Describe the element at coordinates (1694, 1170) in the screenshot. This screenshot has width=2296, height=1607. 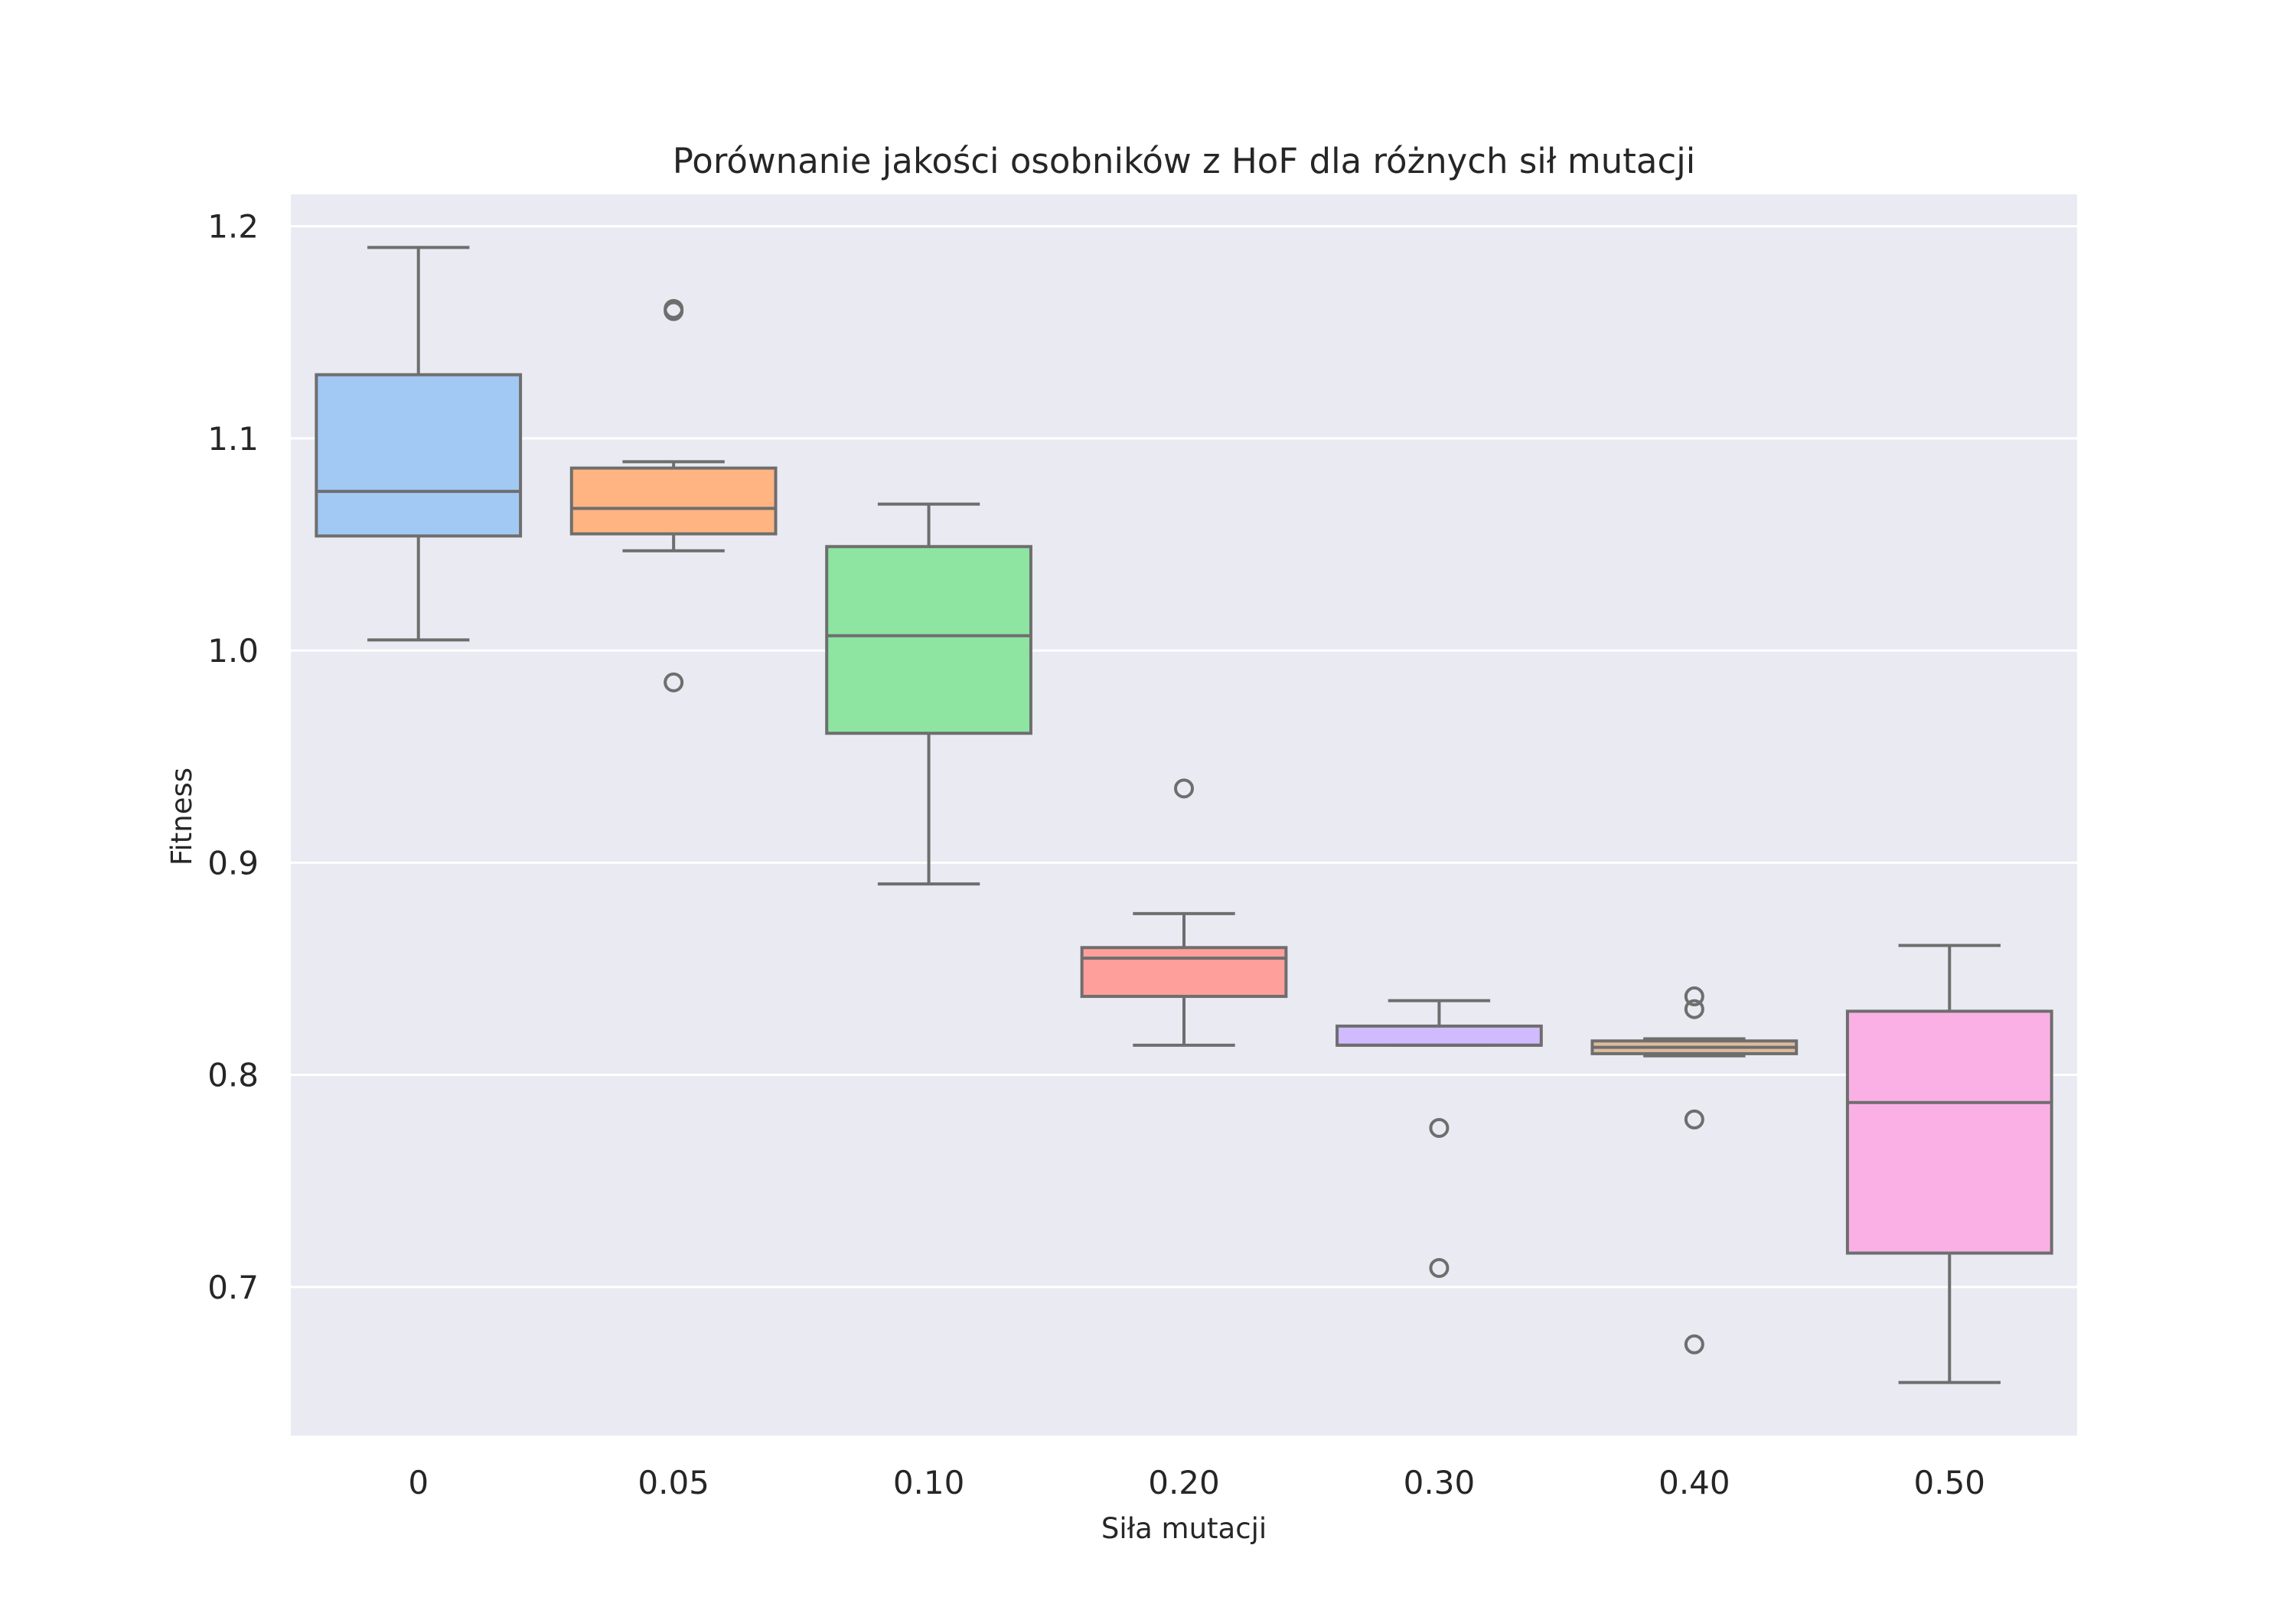
I see `boxplot-0.40` at that location.